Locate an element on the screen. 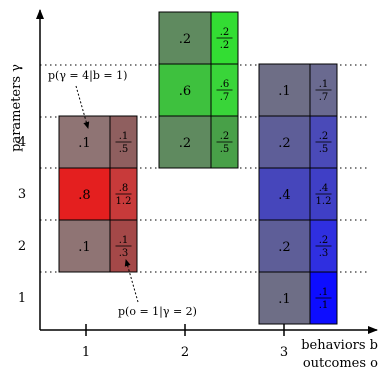 The width and height of the screenshot is (384, 372). cell-b3-gamma4: .2 .2 .5 is located at coordinates (298, 142).